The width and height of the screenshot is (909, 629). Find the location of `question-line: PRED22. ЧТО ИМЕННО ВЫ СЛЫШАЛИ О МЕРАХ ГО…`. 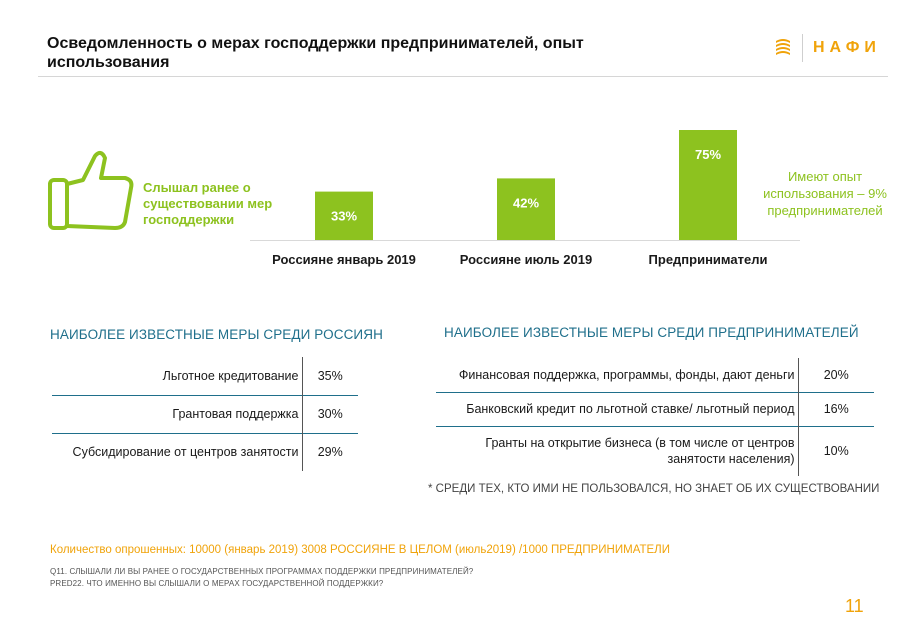

question-line: PRED22. ЧТО ИМЕННО ВЫ СЛЫШАЛИ О МЕРАХ ГО… is located at coordinates (217, 583).